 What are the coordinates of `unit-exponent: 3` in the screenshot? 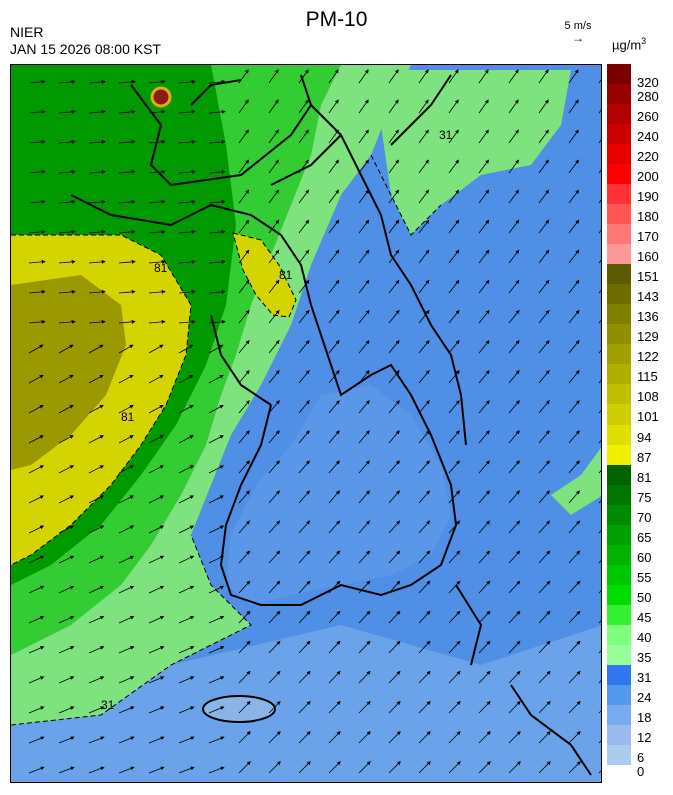 It's located at (644, 41).